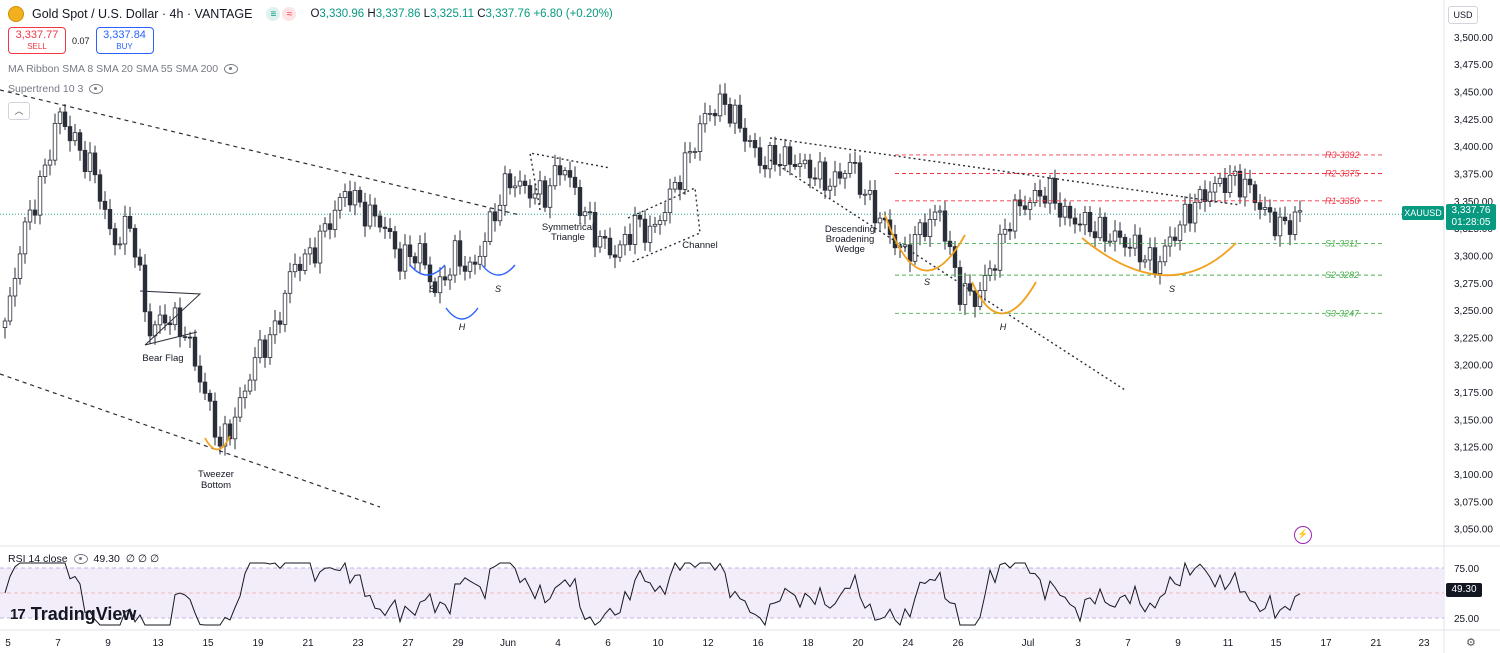  I want to click on time-tick-label: 24, so click(908, 643).